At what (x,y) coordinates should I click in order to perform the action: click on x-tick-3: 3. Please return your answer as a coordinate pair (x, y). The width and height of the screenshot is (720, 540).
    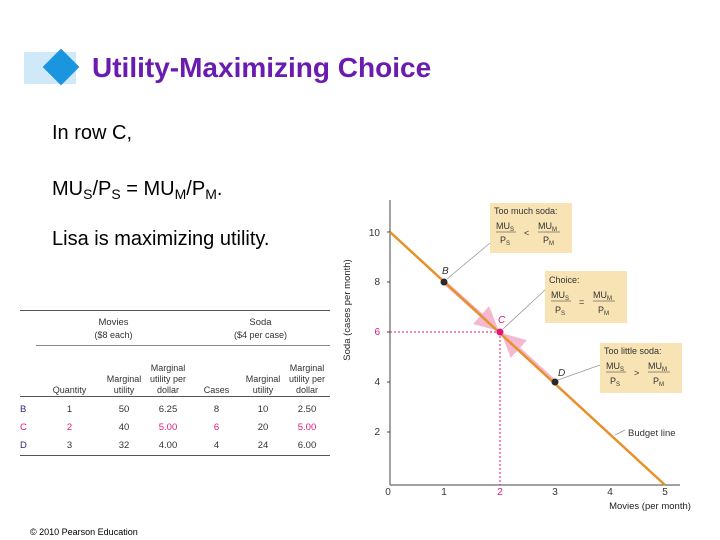
    Looking at the image, I should click on (555, 492).